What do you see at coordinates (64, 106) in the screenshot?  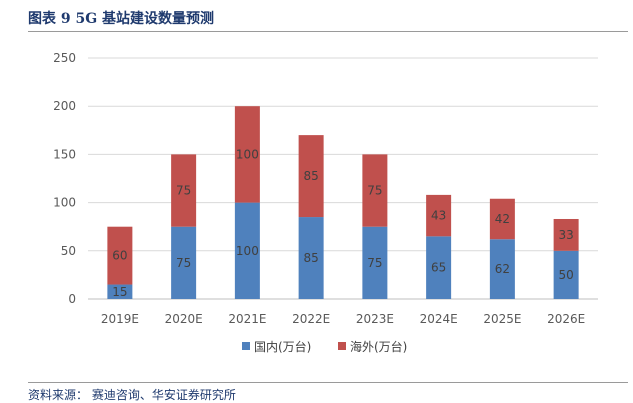 I see `y-tick-label: 200` at bounding box center [64, 106].